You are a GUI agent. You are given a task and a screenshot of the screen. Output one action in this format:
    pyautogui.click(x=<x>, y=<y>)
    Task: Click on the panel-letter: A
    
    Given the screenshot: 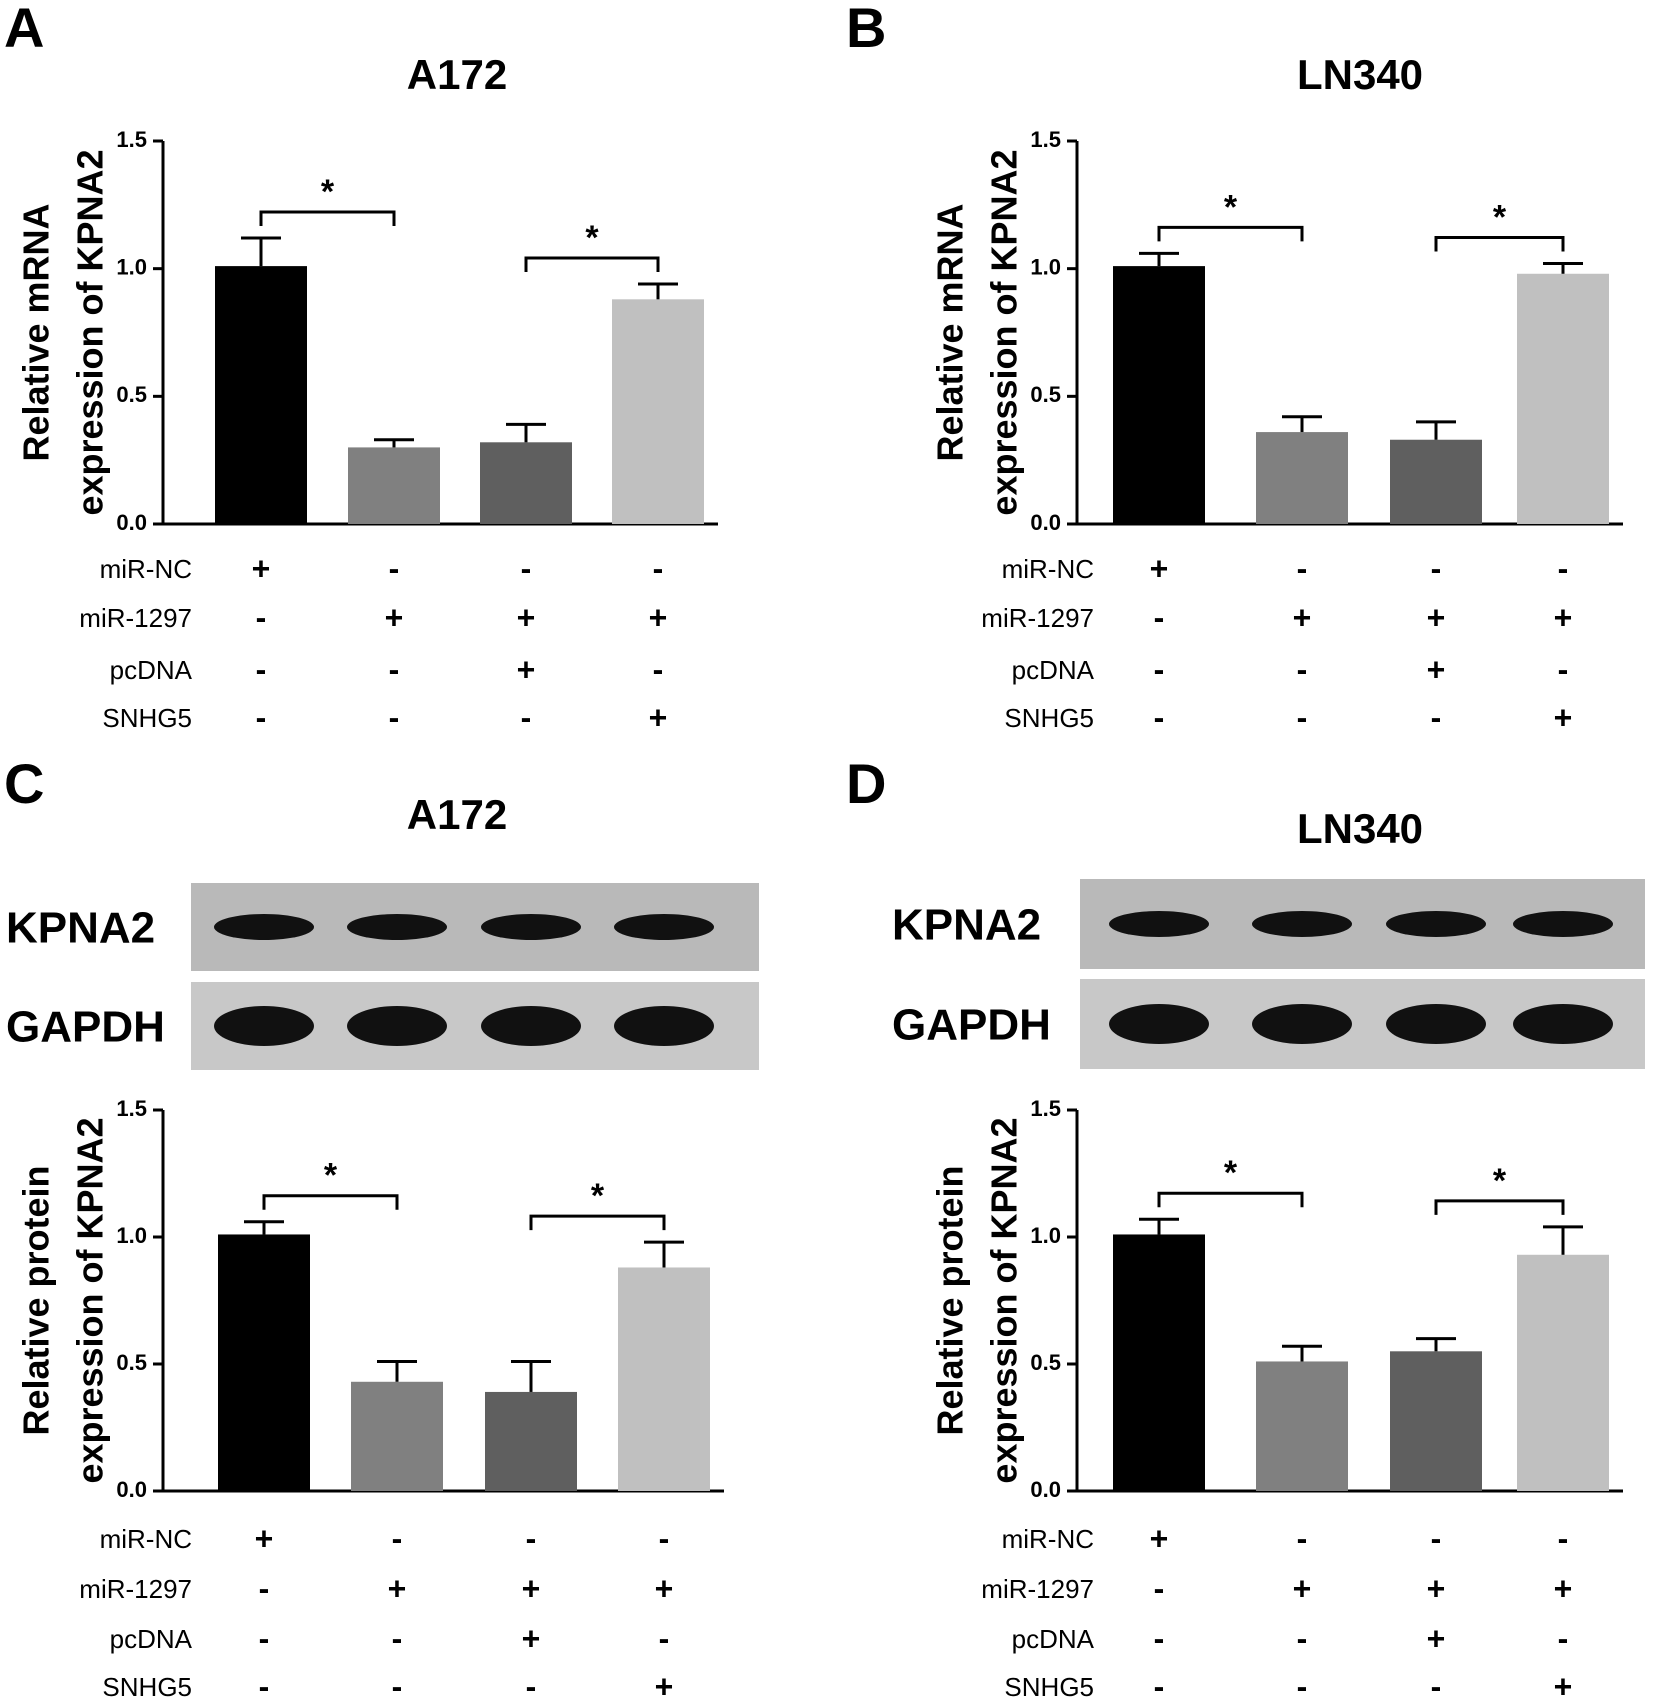 What is the action you would take?
    pyautogui.click(x=24, y=29)
    